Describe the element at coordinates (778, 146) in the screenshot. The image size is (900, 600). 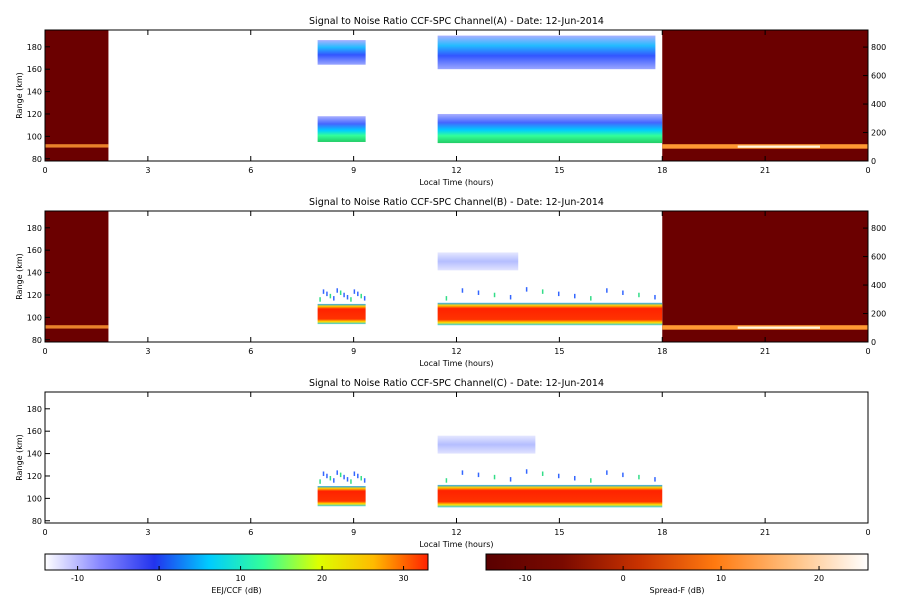
I see `spread-f-layer-peak` at that location.